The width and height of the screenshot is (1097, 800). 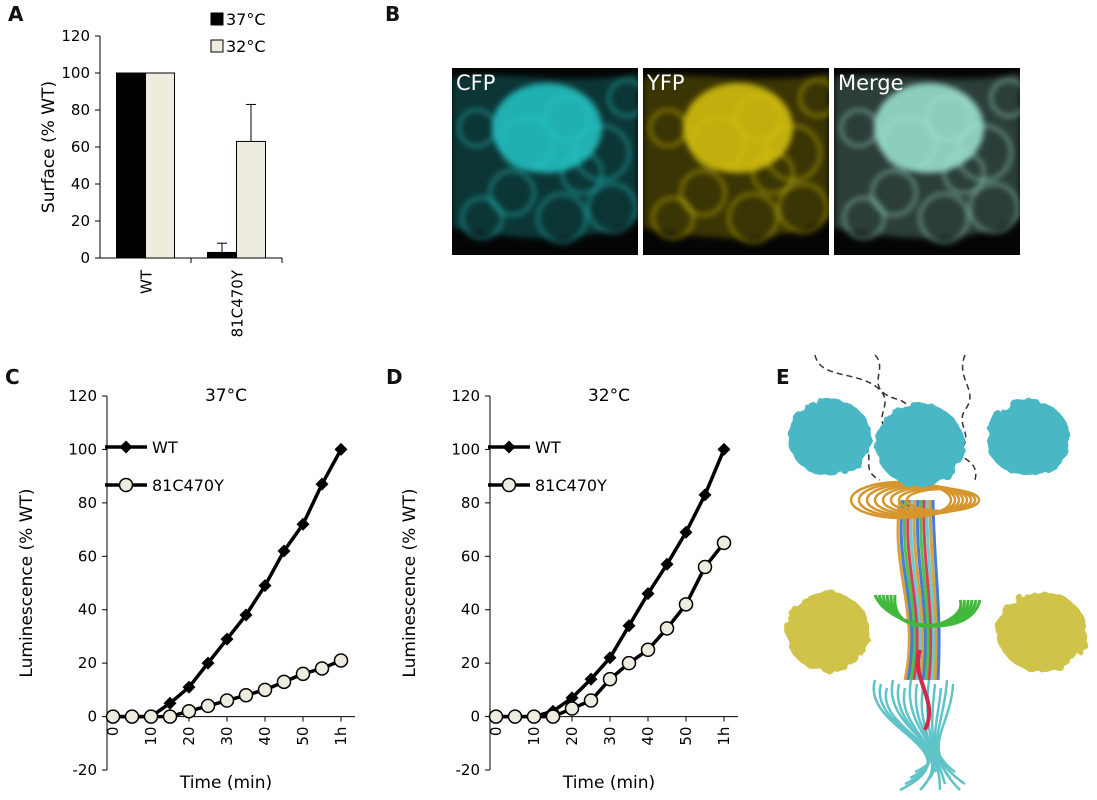 What do you see at coordinates (87, 556) in the screenshot?
I see `y-tick-label: 60` at bounding box center [87, 556].